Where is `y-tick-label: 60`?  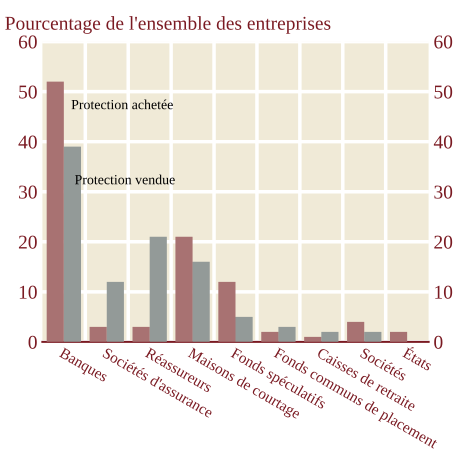 y-tick-label: 60 is located at coordinates (27, 42).